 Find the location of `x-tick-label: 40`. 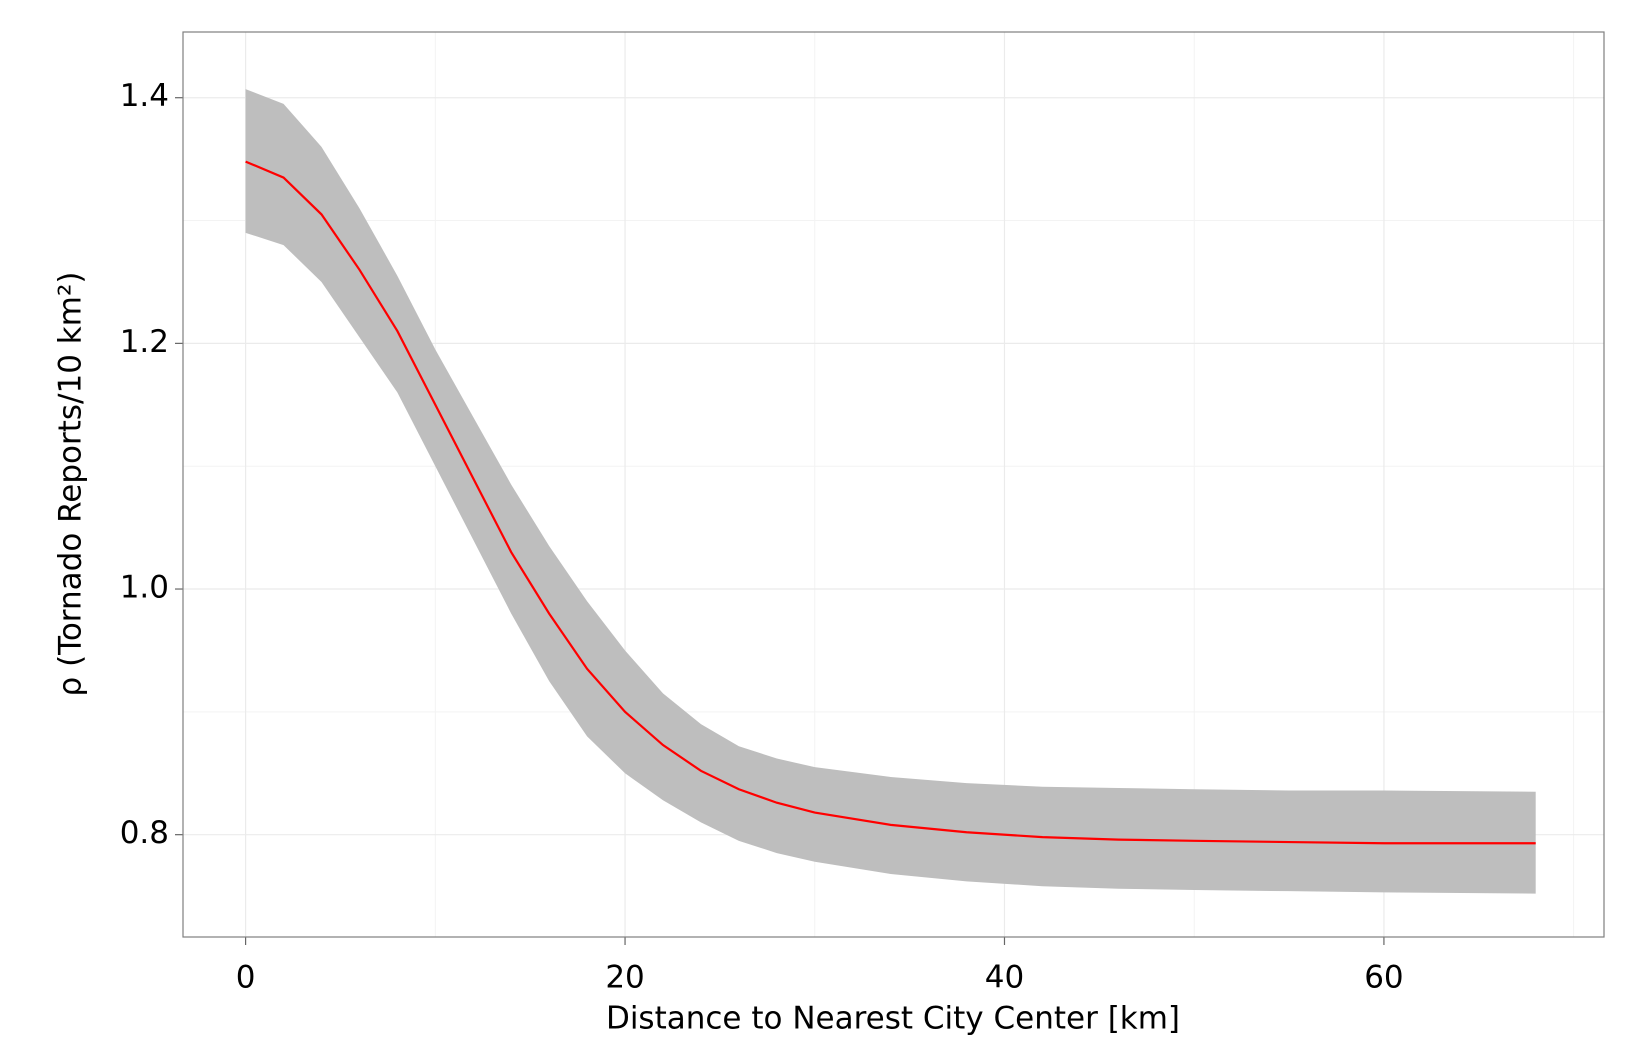

x-tick-label: 40 is located at coordinates (1004, 978).